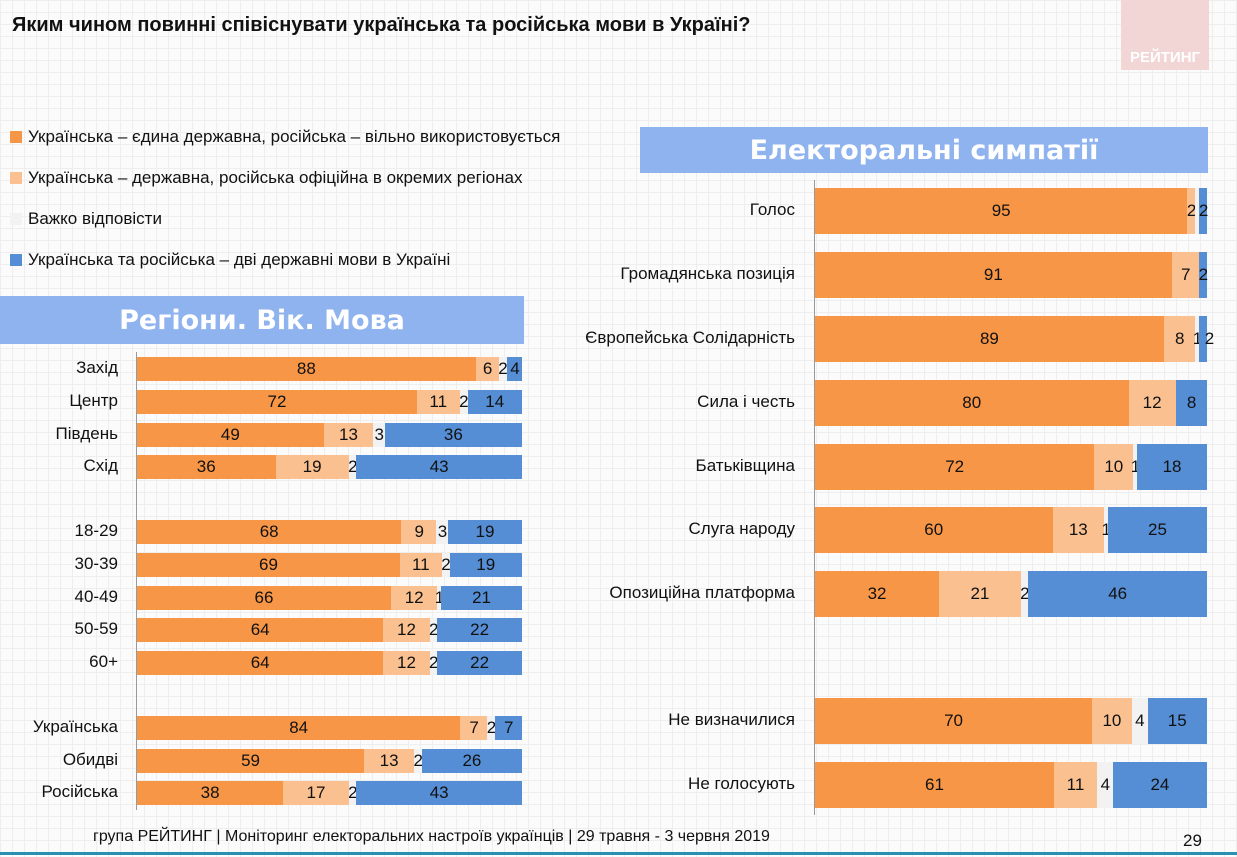  I want to click on data-label: 80, so click(972, 402).